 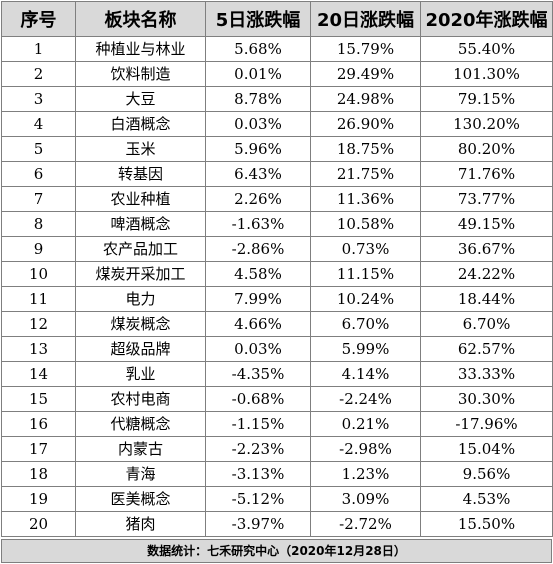 What do you see at coordinates (486, 49) in the screenshot?
I see `cell-2020-change: 55.40%` at bounding box center [486, 49].